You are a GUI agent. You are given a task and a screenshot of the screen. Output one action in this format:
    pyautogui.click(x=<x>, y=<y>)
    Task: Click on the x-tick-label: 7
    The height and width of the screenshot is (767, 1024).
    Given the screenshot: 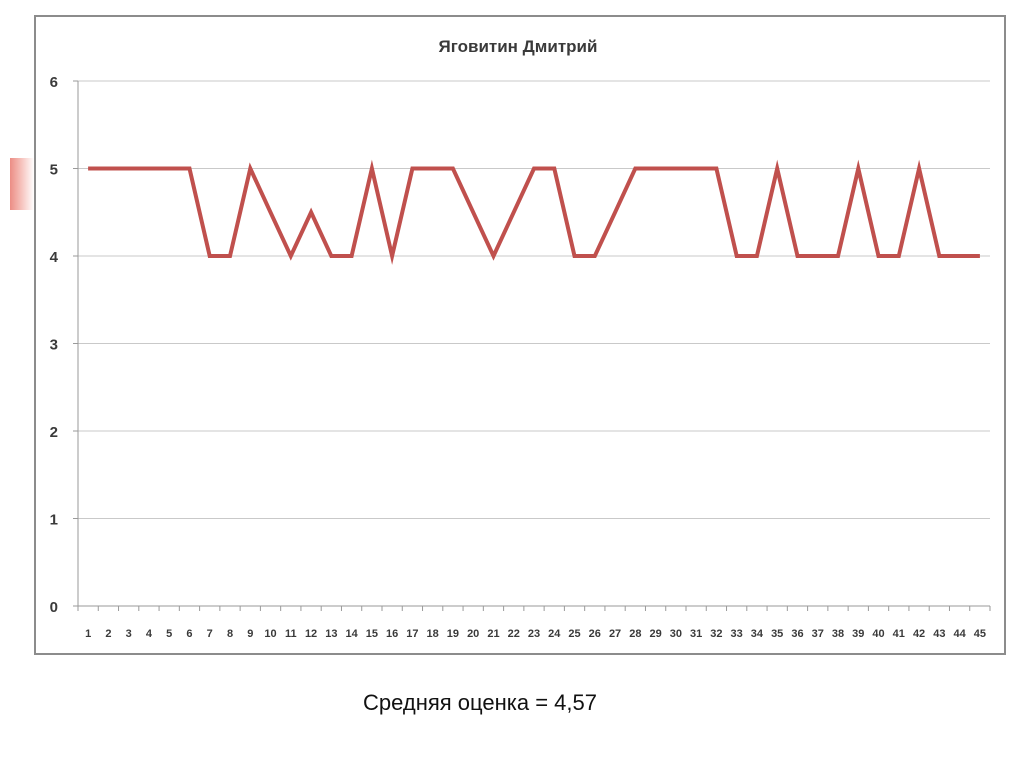 What is the action you would take?
    pyautogui.click(x=210, y=634)
    